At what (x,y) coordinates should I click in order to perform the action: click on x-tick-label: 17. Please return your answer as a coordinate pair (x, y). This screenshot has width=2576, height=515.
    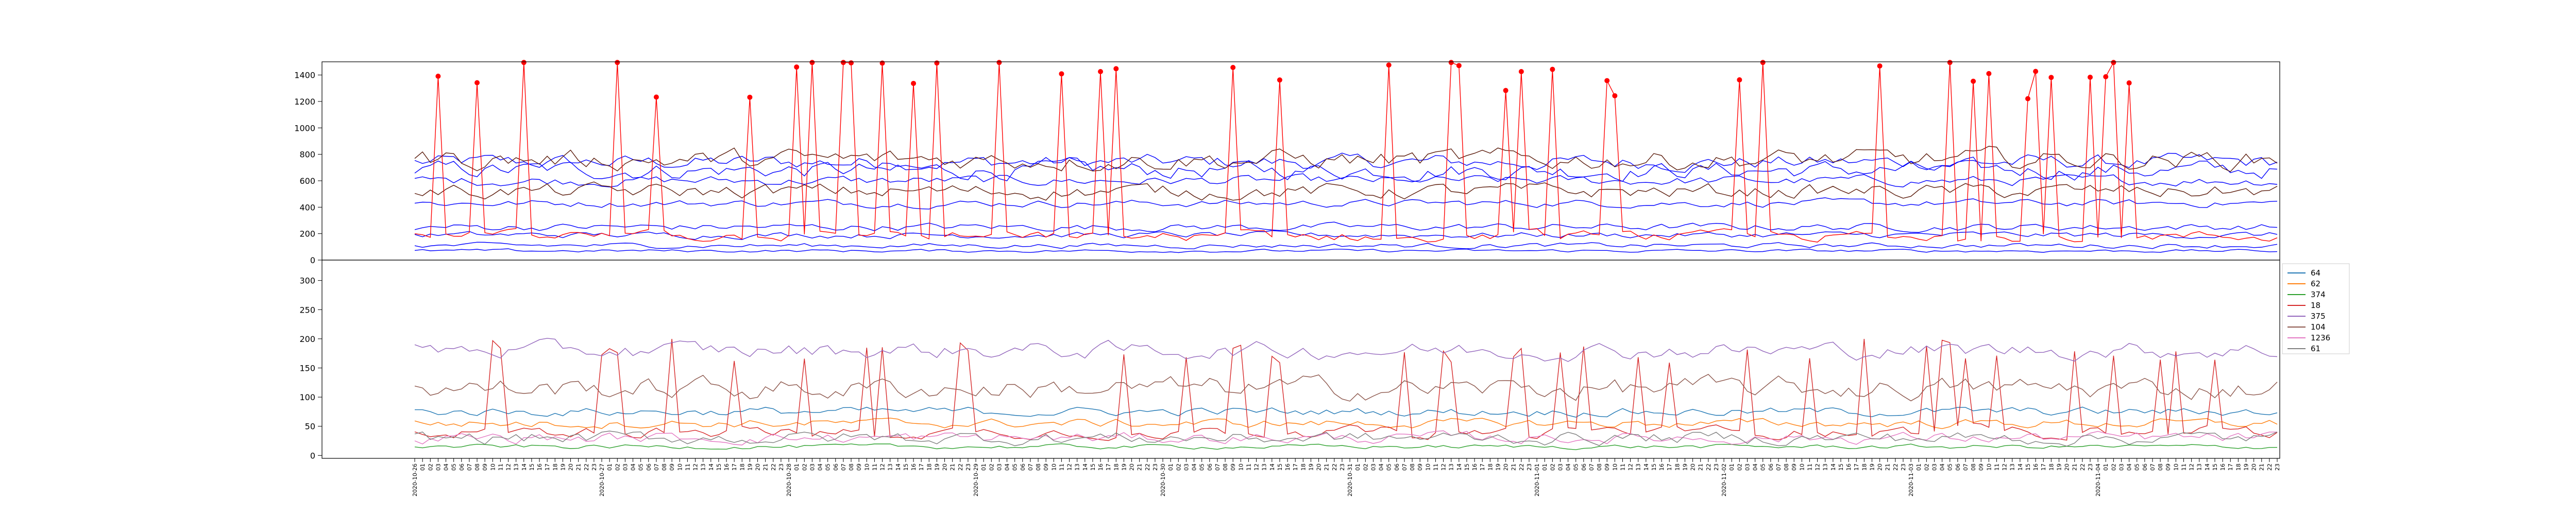
    Looking at the image, I should click on (734, 467).